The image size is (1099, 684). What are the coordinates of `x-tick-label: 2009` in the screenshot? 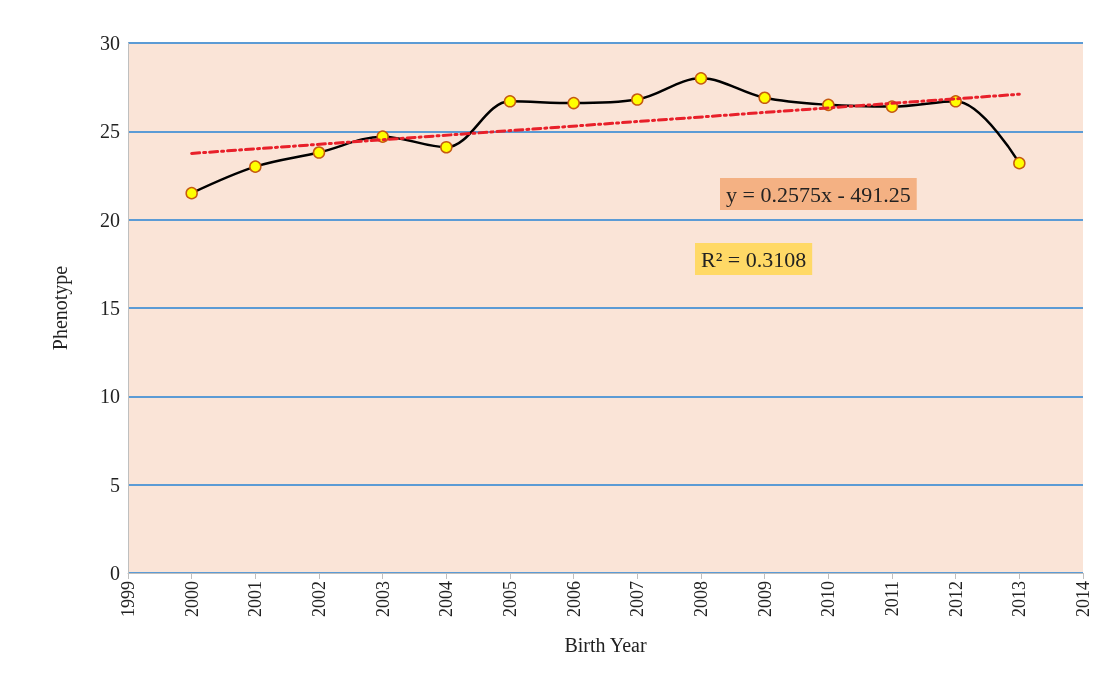 It's located at (764, 599).